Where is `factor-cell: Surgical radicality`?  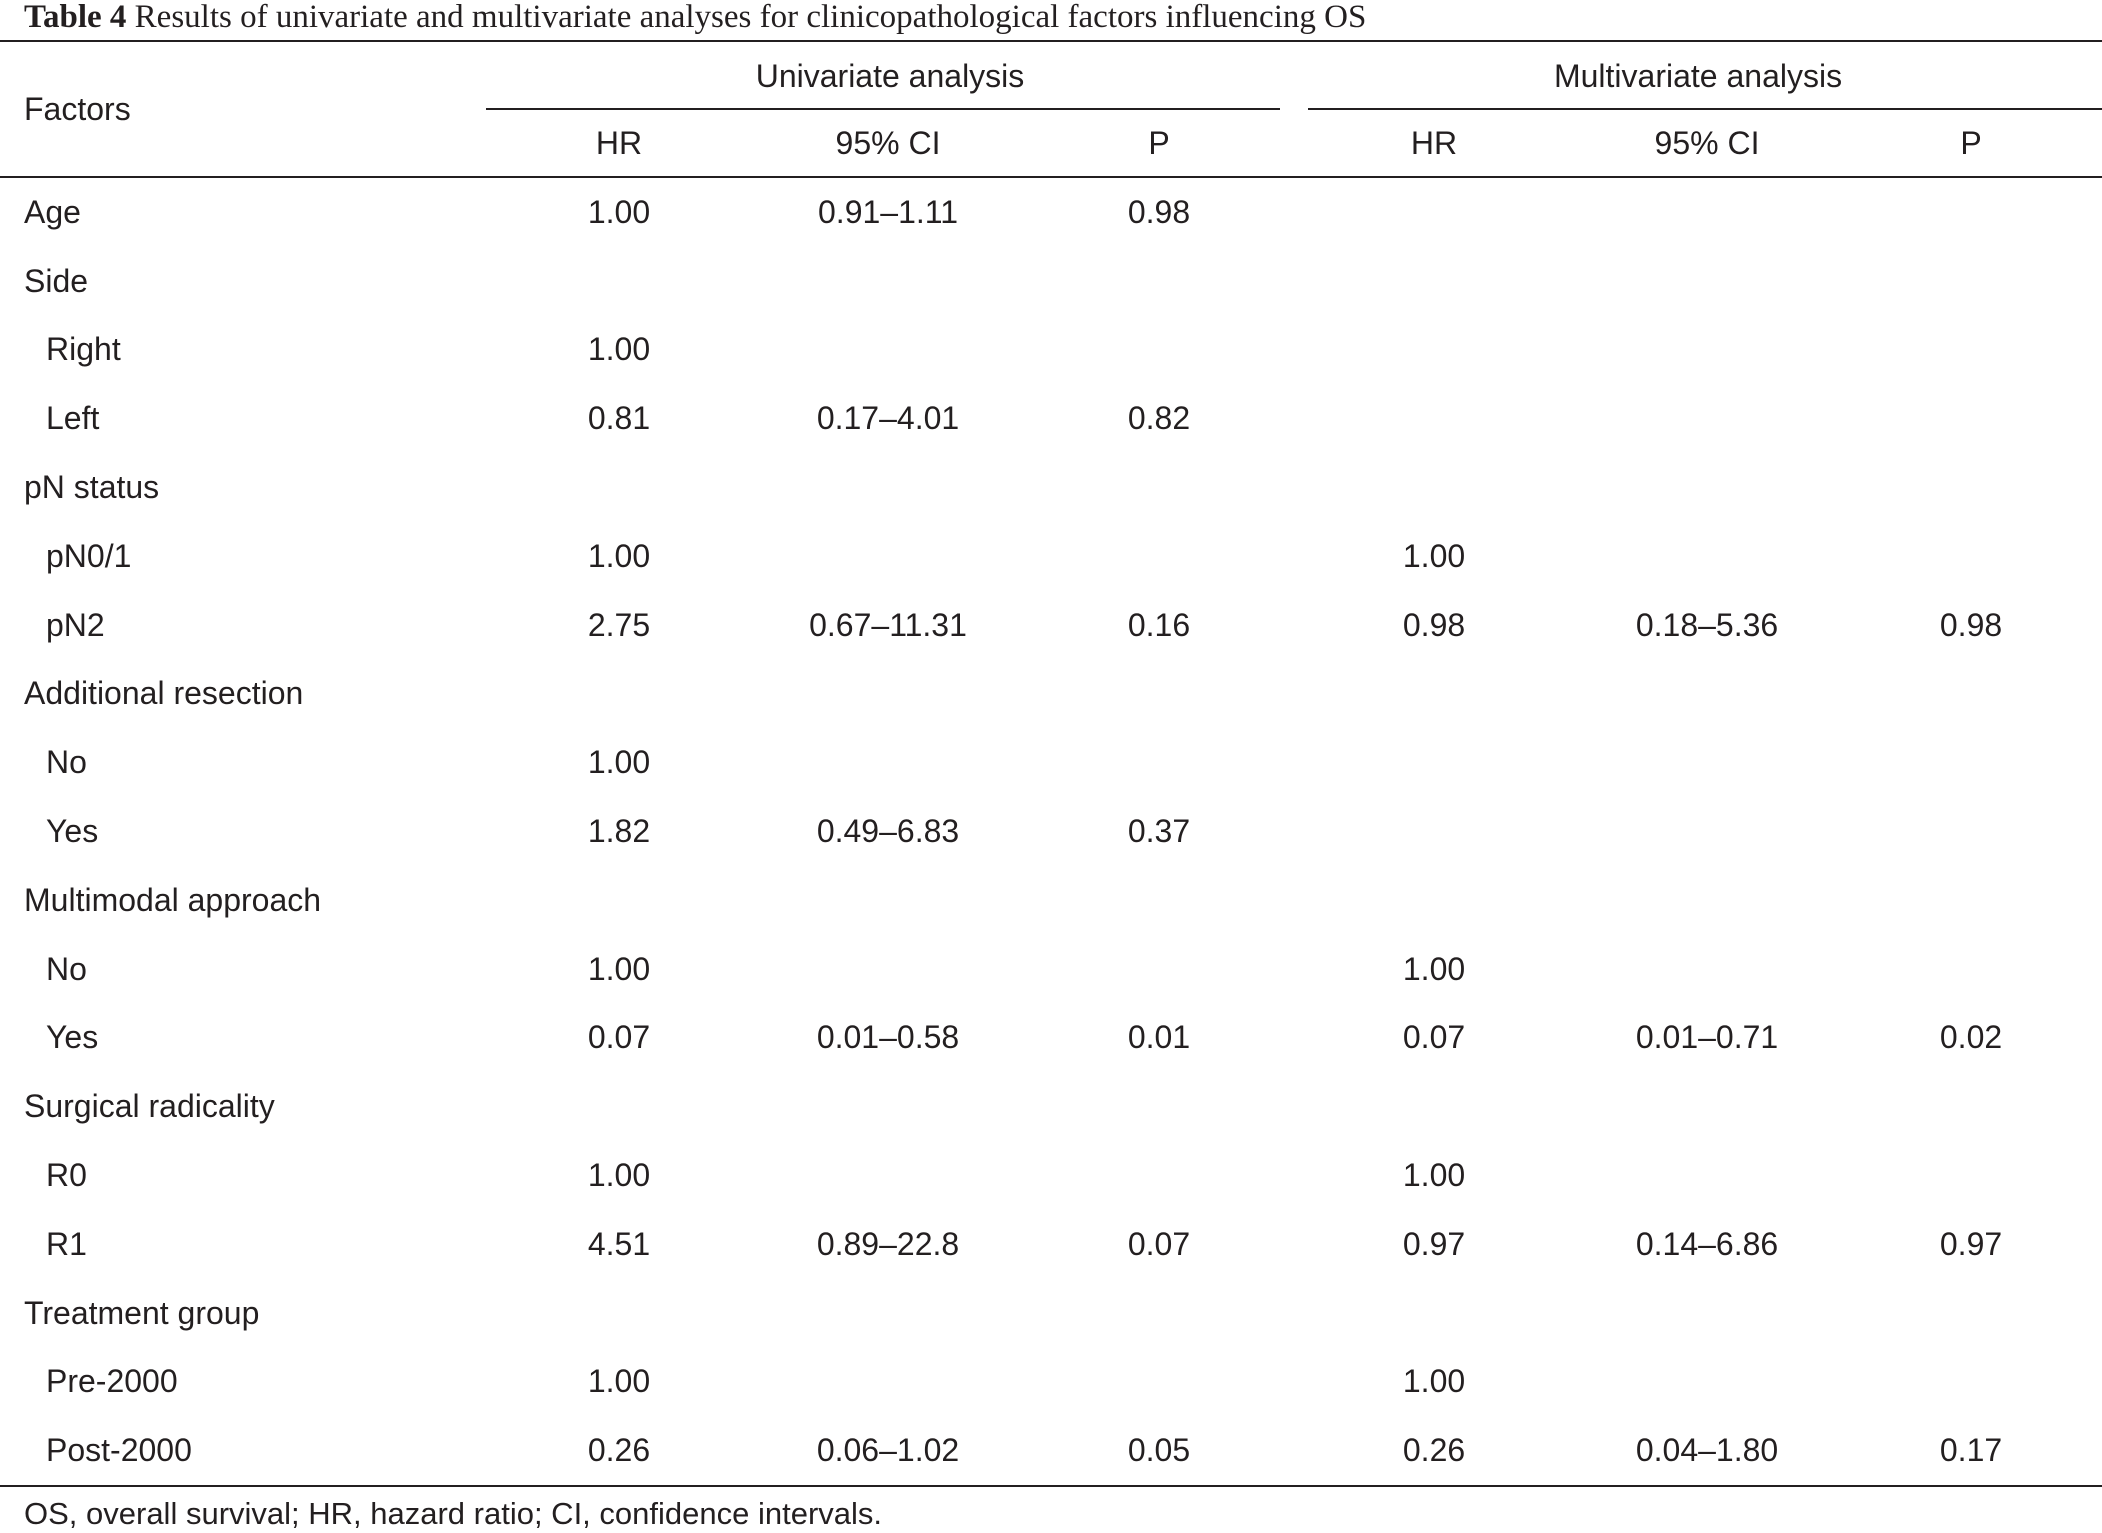 factor-cell: Surgical radicality is located at coordinates (149, 1106).